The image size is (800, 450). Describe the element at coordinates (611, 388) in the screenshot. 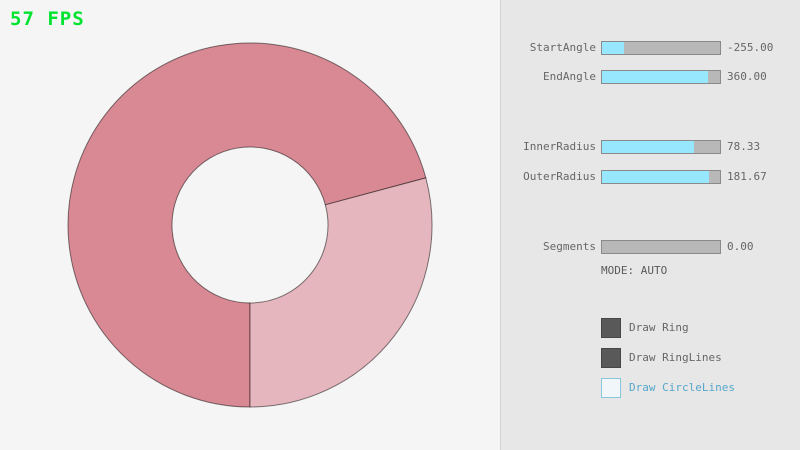

I see `draw-circlelines-checkbox` at that location.